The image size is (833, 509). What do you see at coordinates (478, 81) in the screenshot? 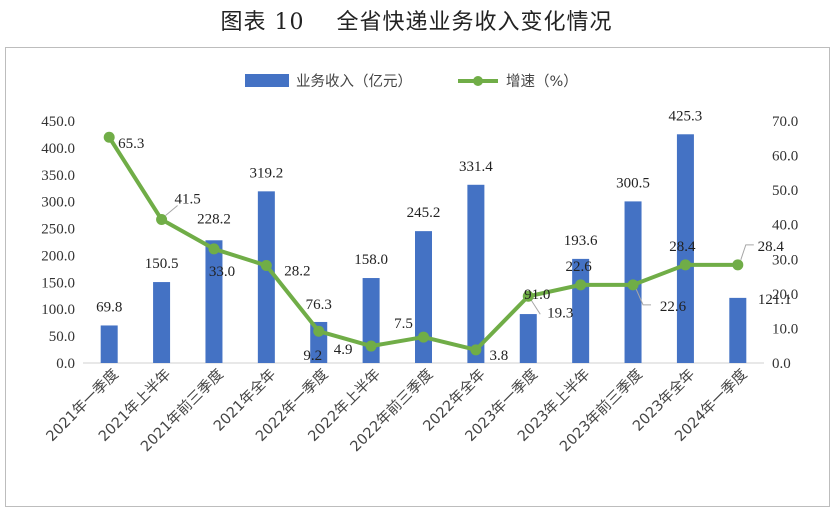
I see `legend-line-marker` at bounding box center [478, 81].